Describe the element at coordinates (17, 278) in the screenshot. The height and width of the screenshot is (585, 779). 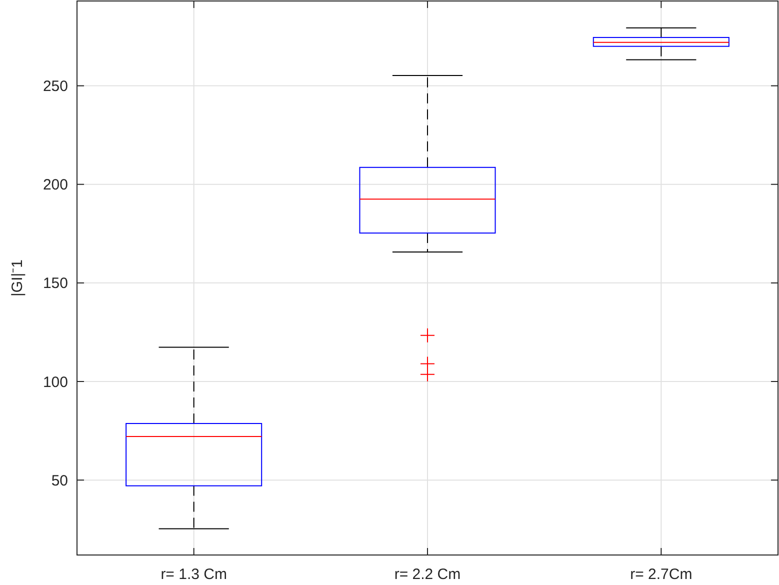
I see `y-axis-title: |GI|⁻1` at that location.